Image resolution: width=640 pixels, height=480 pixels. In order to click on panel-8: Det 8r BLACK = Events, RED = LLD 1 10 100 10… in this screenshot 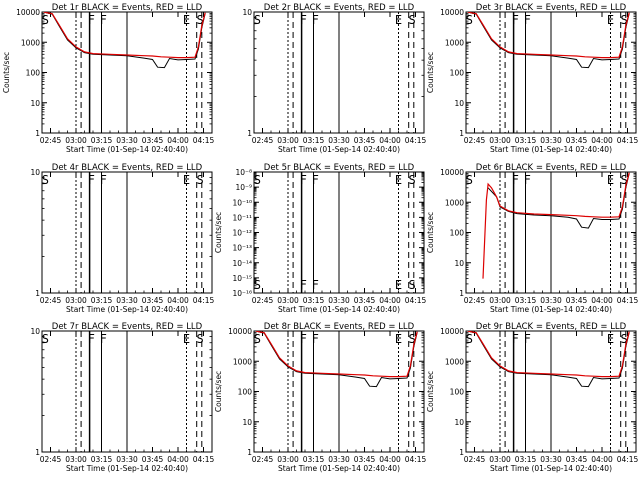, I will do `click(320, 397)`.